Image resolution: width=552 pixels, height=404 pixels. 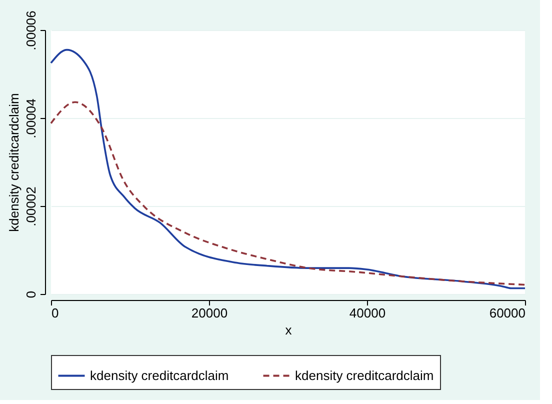 I want to click on x-tick-label: 20000, so click(x=209, y=313).